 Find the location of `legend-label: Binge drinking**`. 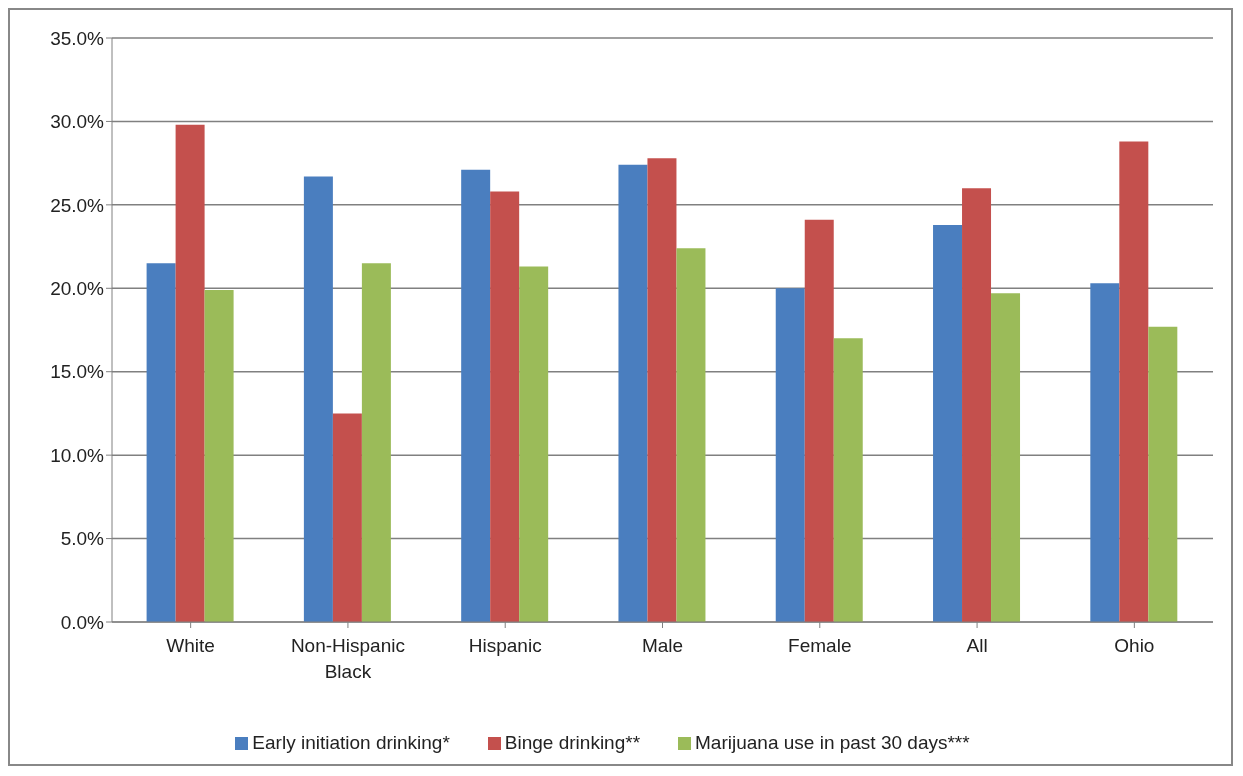

legend-label: Binge drinking** is located at coordinates (572, 742).